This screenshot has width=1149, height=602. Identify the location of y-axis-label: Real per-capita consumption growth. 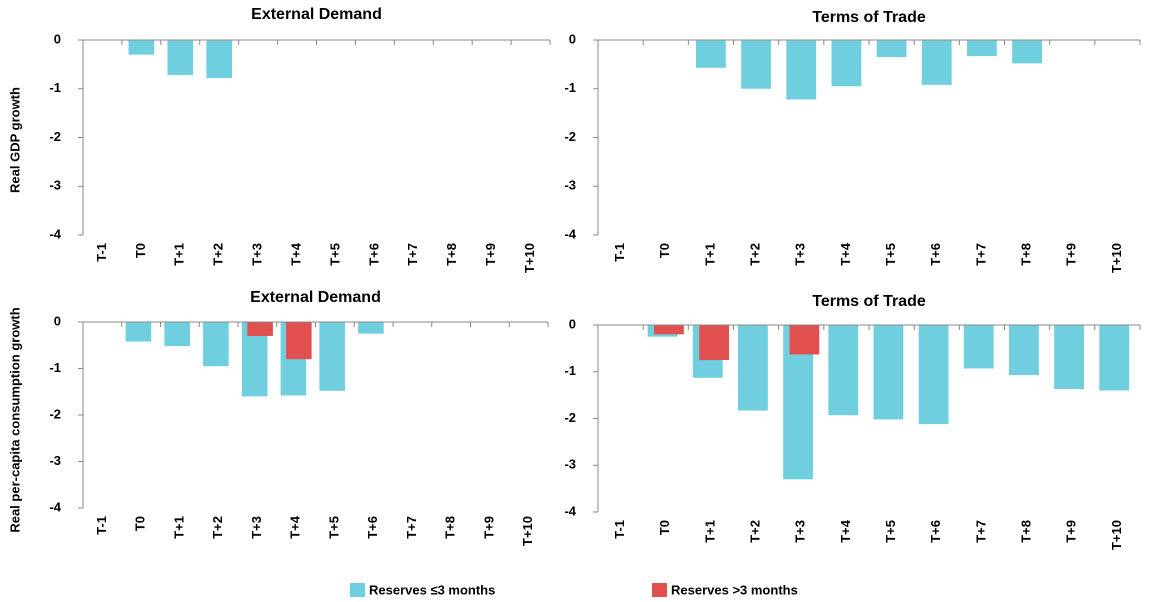
(14, 419).